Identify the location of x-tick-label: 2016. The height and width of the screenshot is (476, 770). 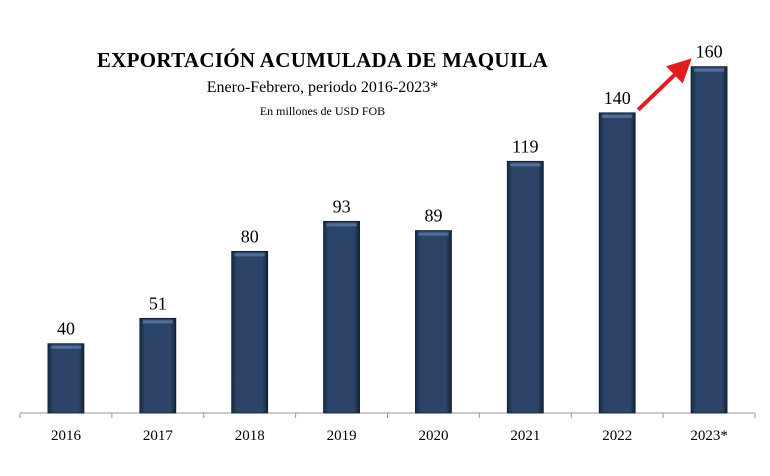
(66, 436).